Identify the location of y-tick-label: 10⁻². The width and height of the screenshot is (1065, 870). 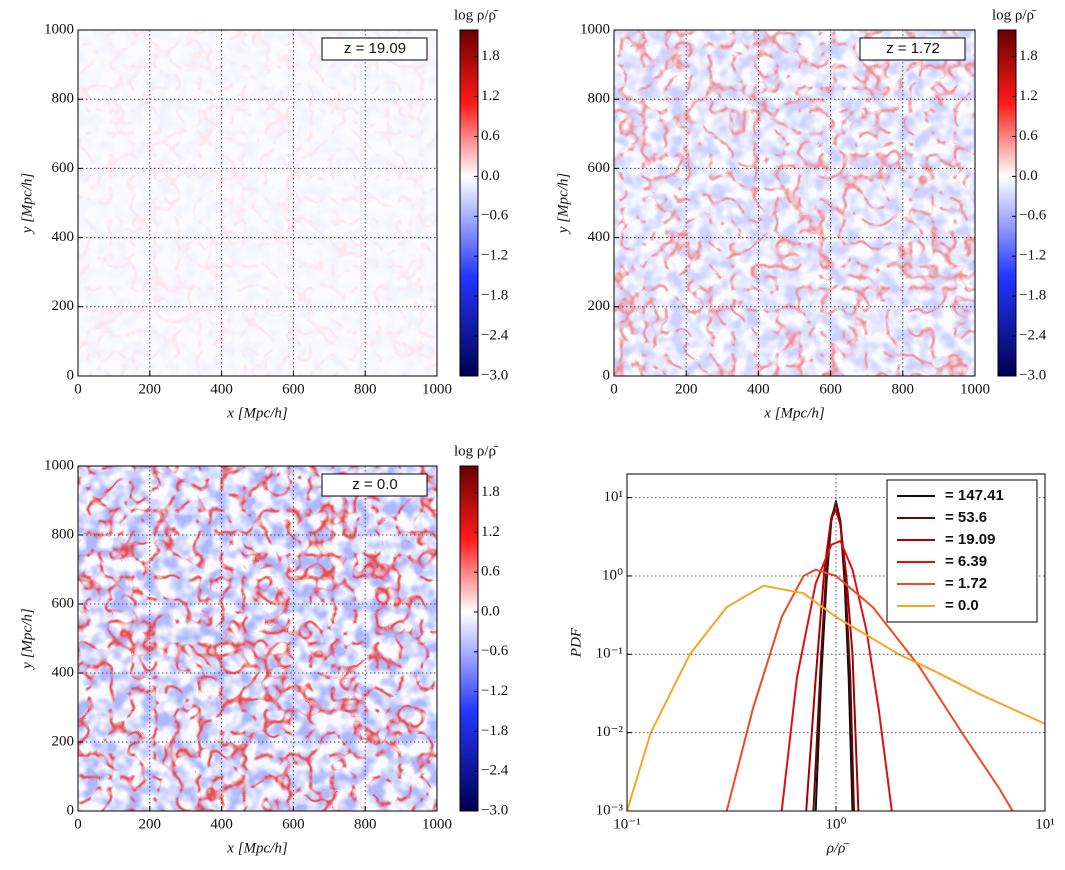
(610, 732).